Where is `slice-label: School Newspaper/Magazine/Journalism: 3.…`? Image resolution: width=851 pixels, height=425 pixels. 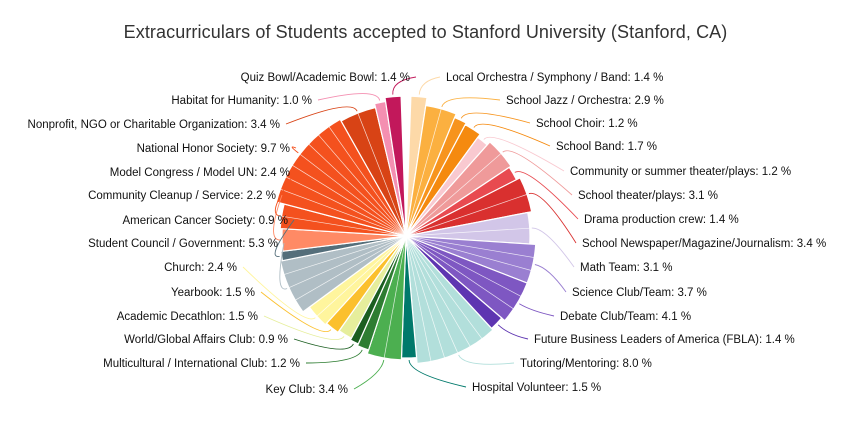 slice-label: School Newspaper/Magazine/Journalism: 3.… is located at coordinates (704, 244).